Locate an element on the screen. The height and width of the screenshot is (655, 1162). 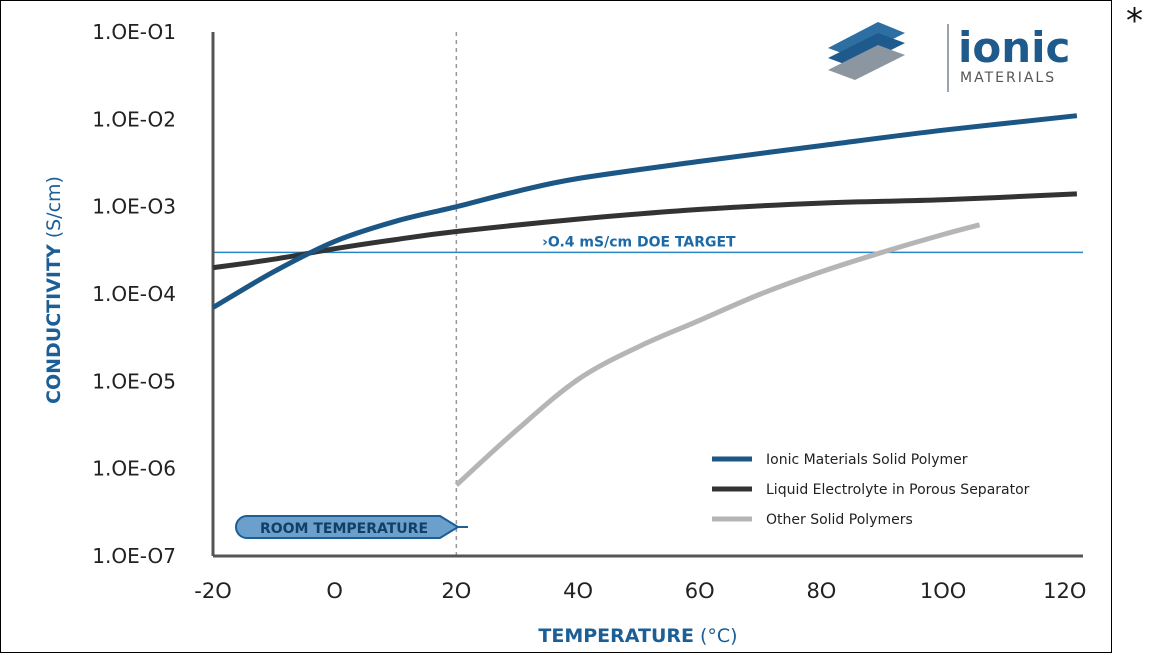
y-axis-label: CONDUCTIVITY(S/cm) is located at coordinates (54, 290).